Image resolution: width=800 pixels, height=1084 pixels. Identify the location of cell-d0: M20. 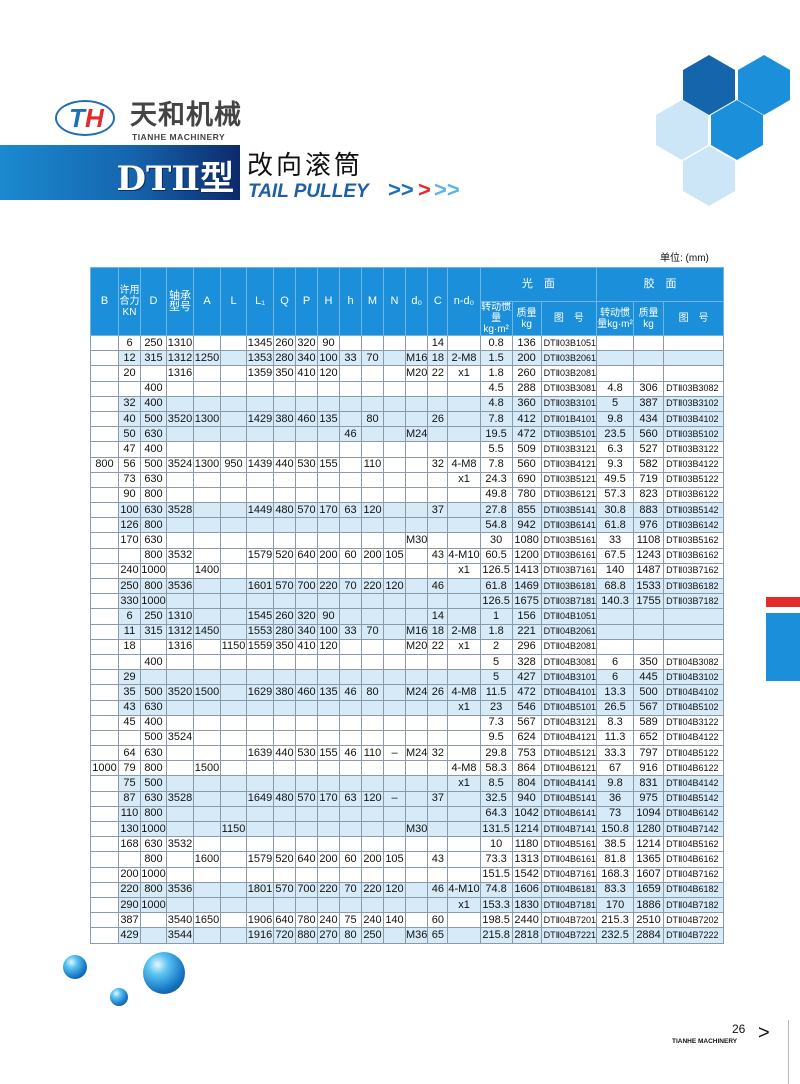
(416, 373).